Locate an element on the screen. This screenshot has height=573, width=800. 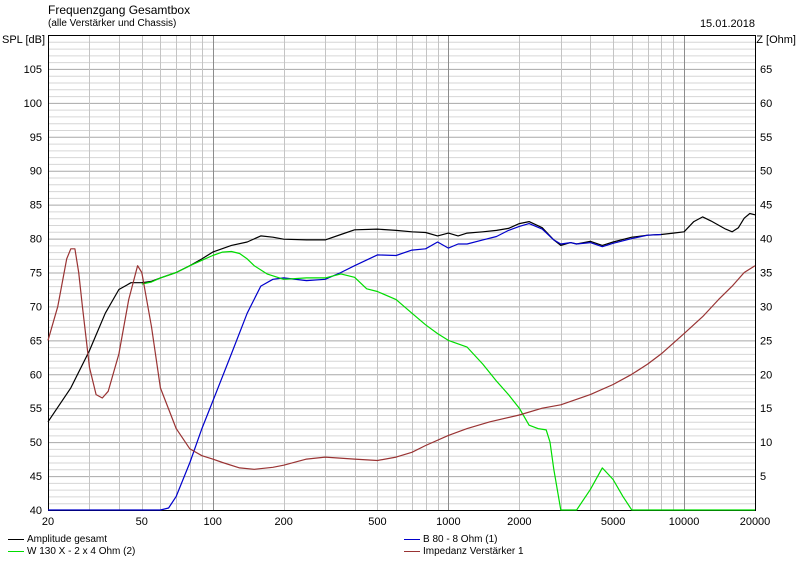
legend-entry-3: Impedanz Verstärker 1 is located at coordinates (464, 551).